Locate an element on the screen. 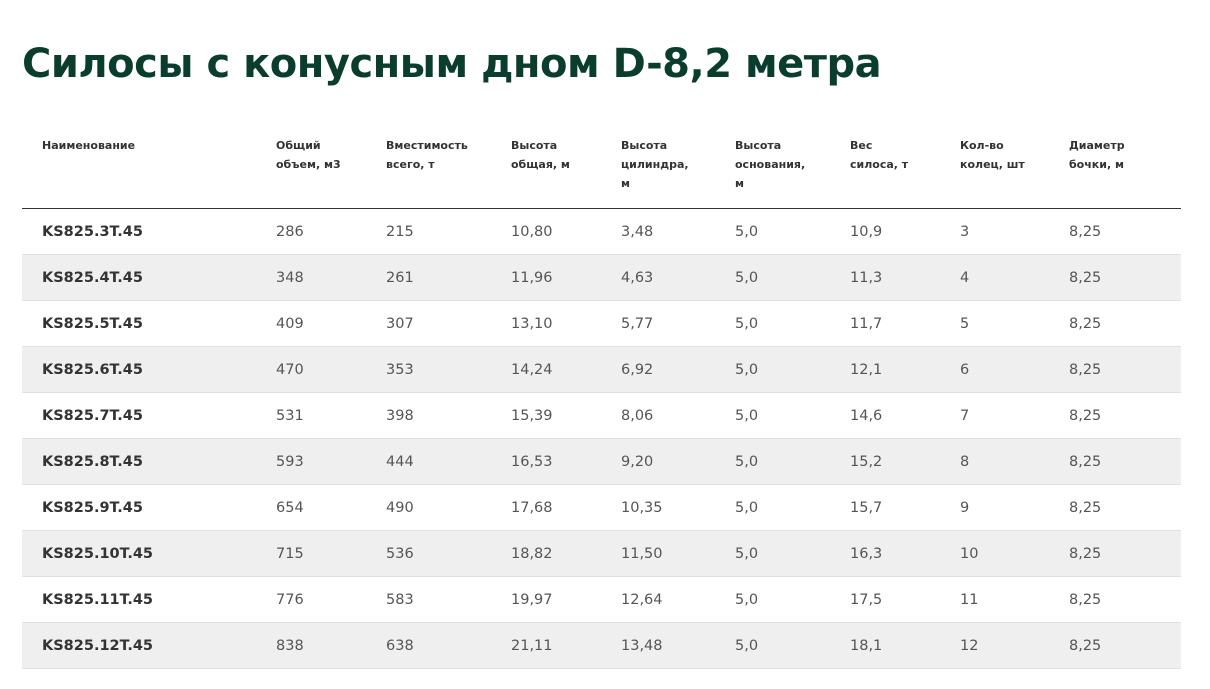  cell: 16,3 is located at coordinates (885, 553).